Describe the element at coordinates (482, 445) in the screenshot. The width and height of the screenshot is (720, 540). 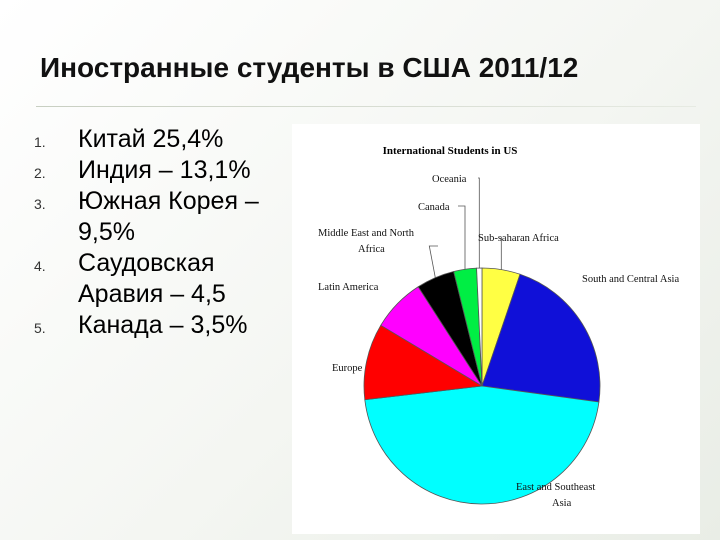
I see `pie-slice-east-and-southeast-asia` at that location.